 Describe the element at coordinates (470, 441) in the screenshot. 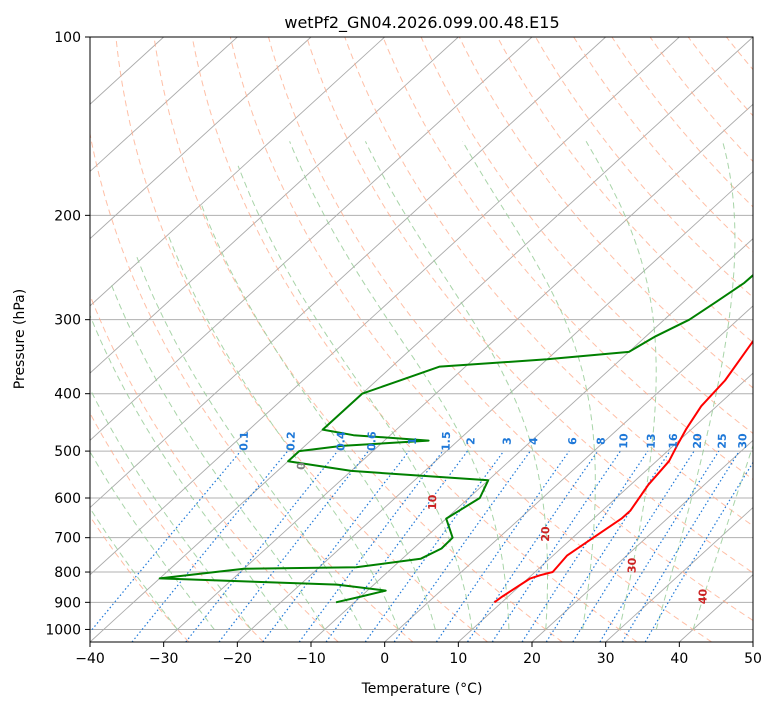

I see `mixing-ratio-label: 2` at that location.